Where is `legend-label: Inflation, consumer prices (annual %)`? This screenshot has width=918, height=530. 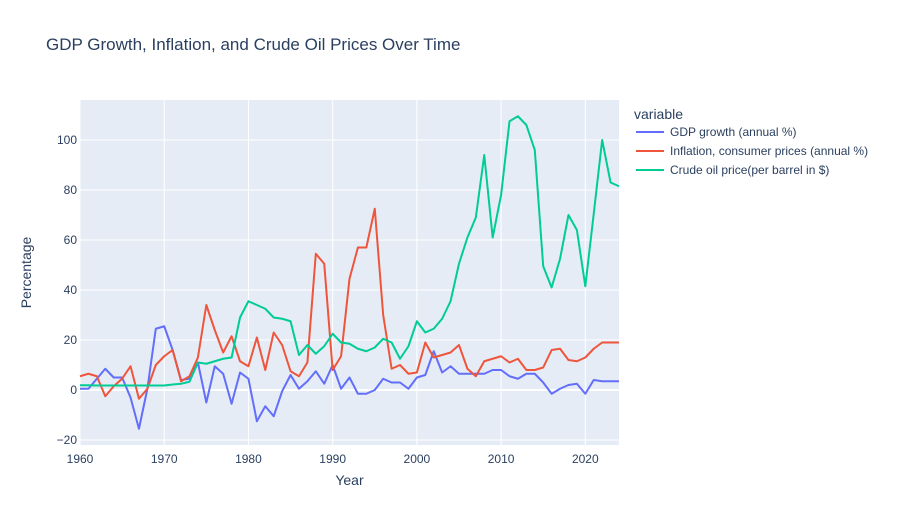 legend-label: Inflation, consumer prices (annual %) is located at coordinates (769, 151).